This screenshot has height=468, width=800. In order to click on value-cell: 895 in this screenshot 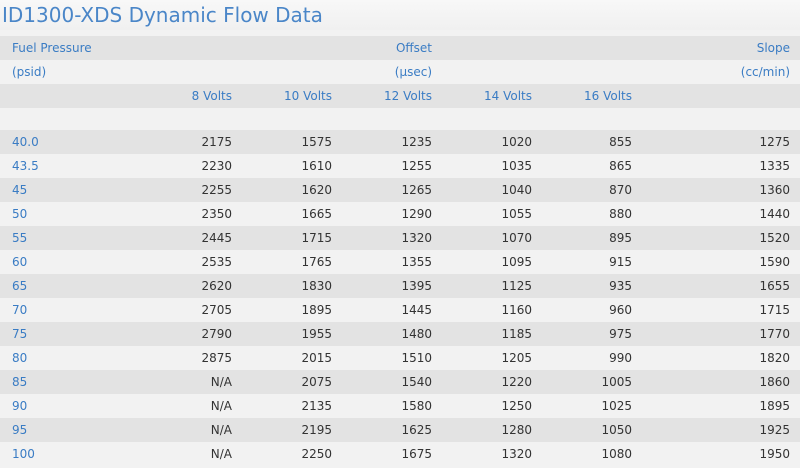, I will do `click(620, 238)`.